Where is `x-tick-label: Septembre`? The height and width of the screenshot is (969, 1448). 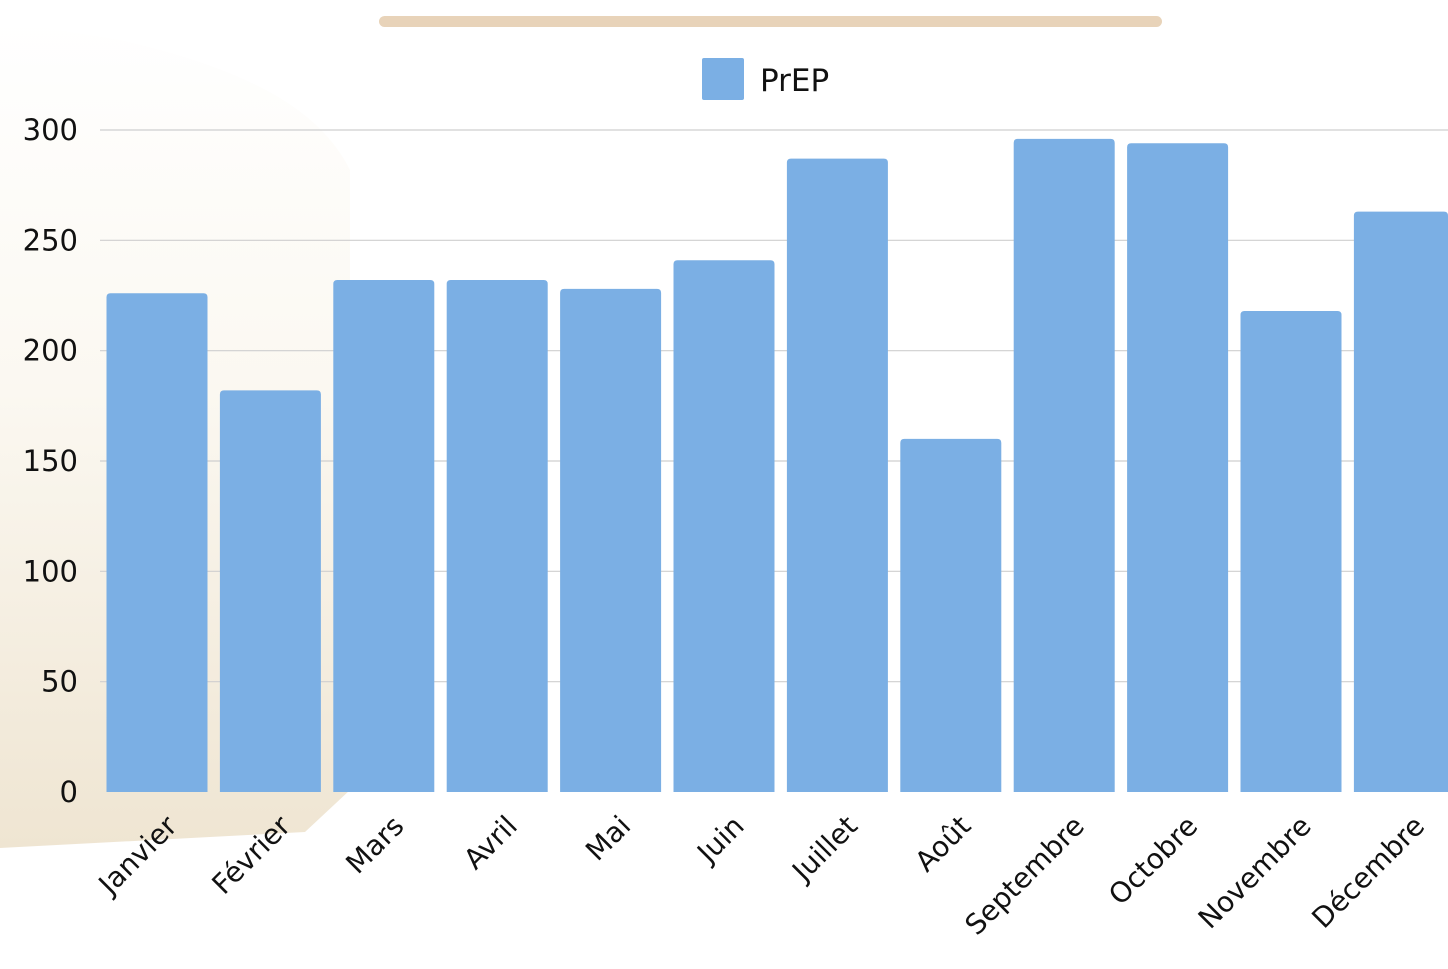
x-tick-label: Septembre is located at coordinates (1024, 875).